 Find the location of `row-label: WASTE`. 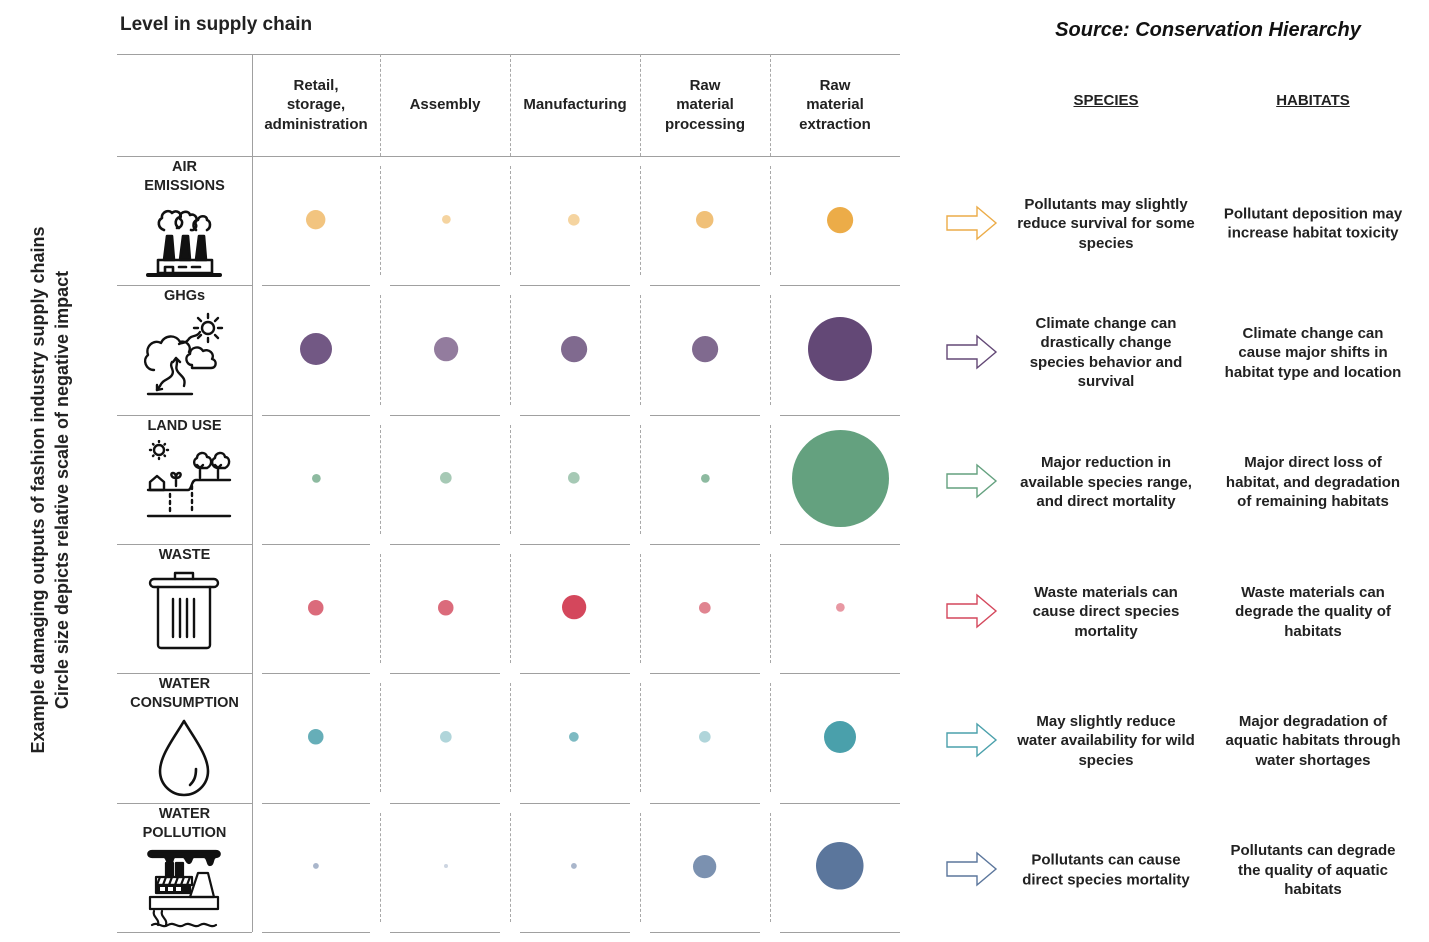

row-label: WASTE is located at coordinates (184, 555).